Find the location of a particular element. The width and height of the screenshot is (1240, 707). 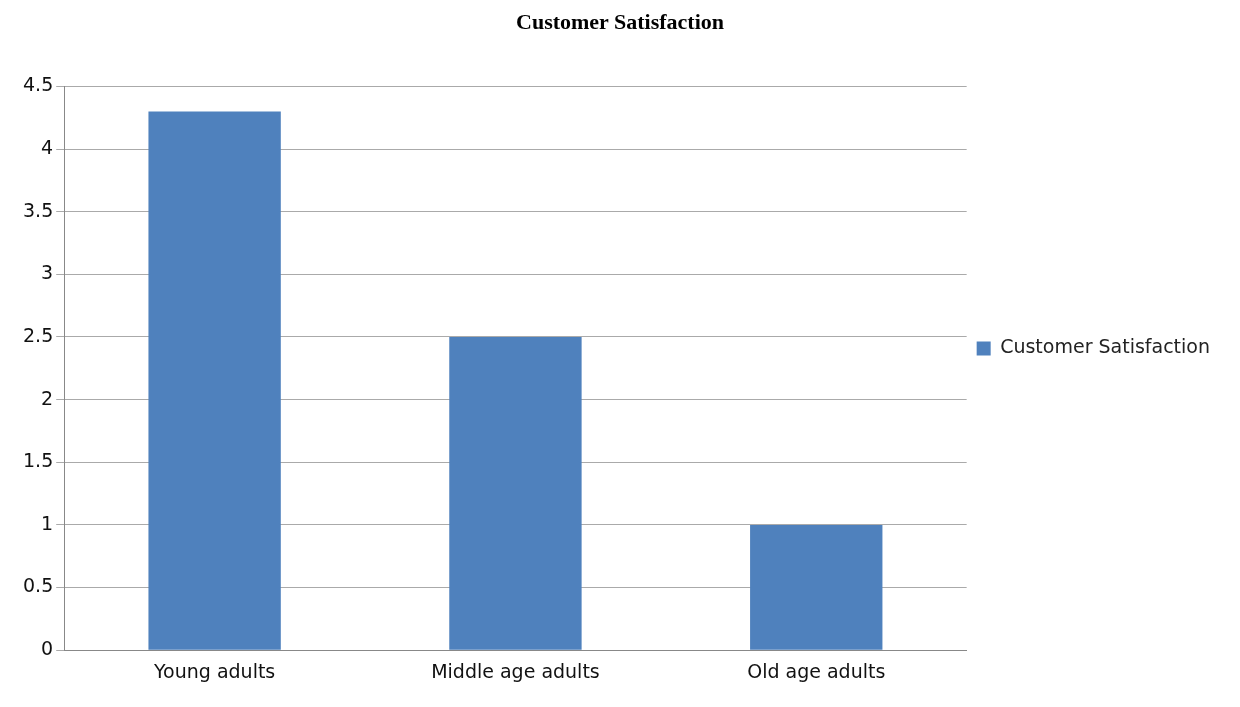

legend-label: Customer Satisfaction is located at coordinates (1105, 346).